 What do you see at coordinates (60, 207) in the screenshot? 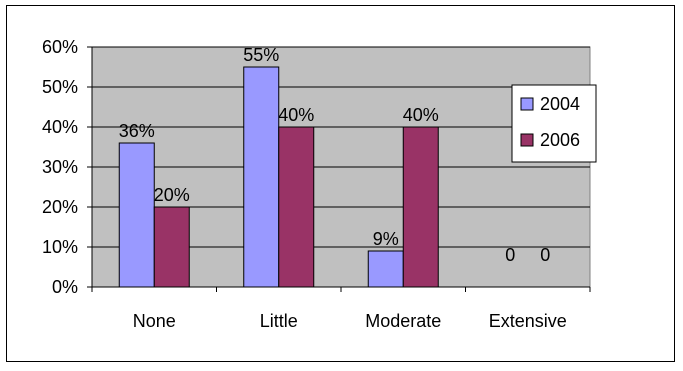
I see `y-tick-label: 20%` at bounding box center [60, 207].